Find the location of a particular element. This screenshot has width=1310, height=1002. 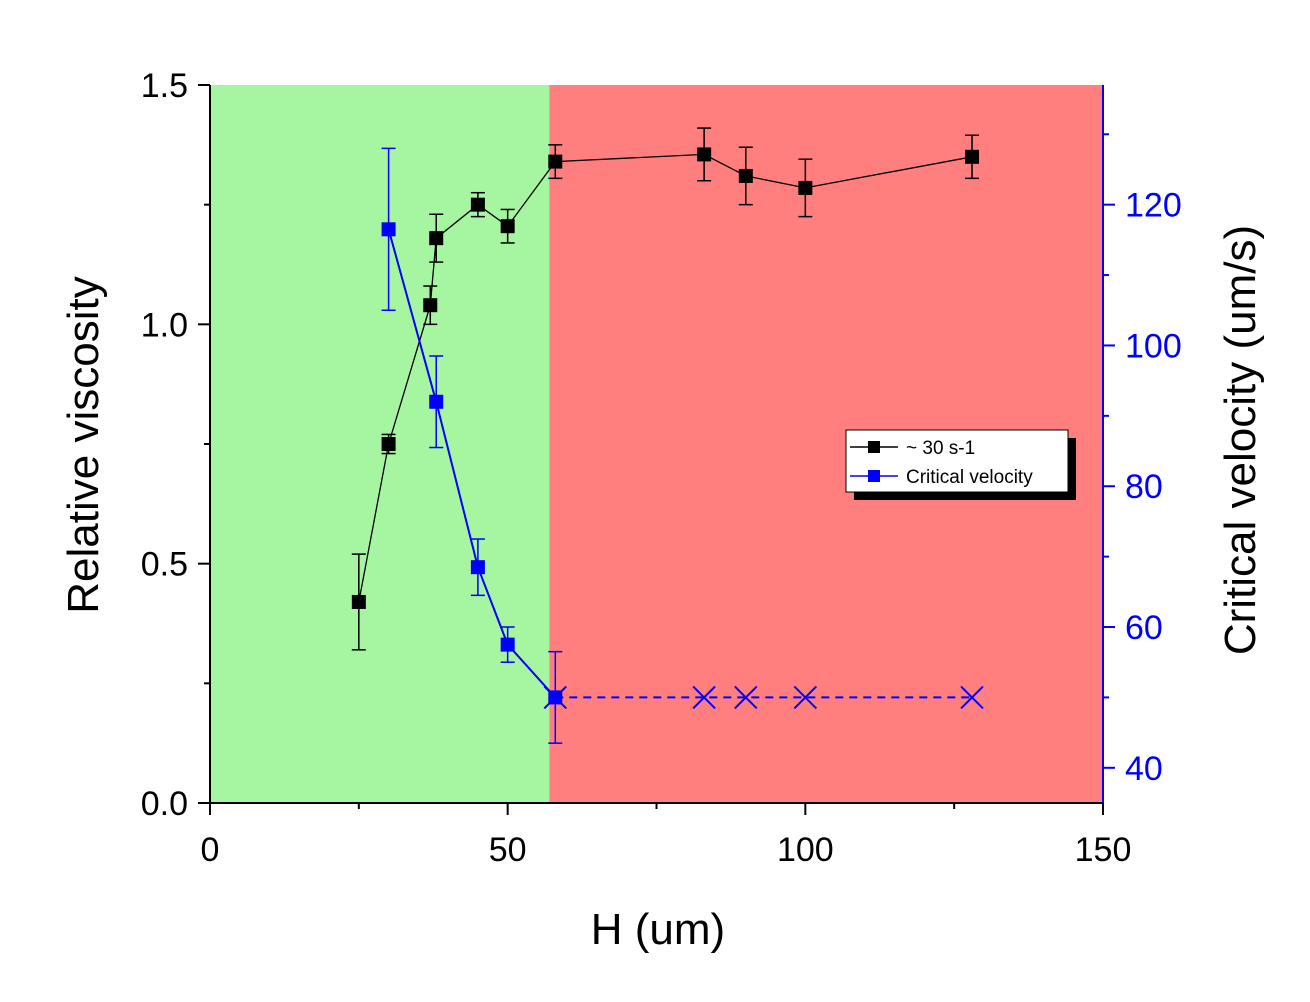

y2-tick-label: 100 is located at coordinates (1153, 346).